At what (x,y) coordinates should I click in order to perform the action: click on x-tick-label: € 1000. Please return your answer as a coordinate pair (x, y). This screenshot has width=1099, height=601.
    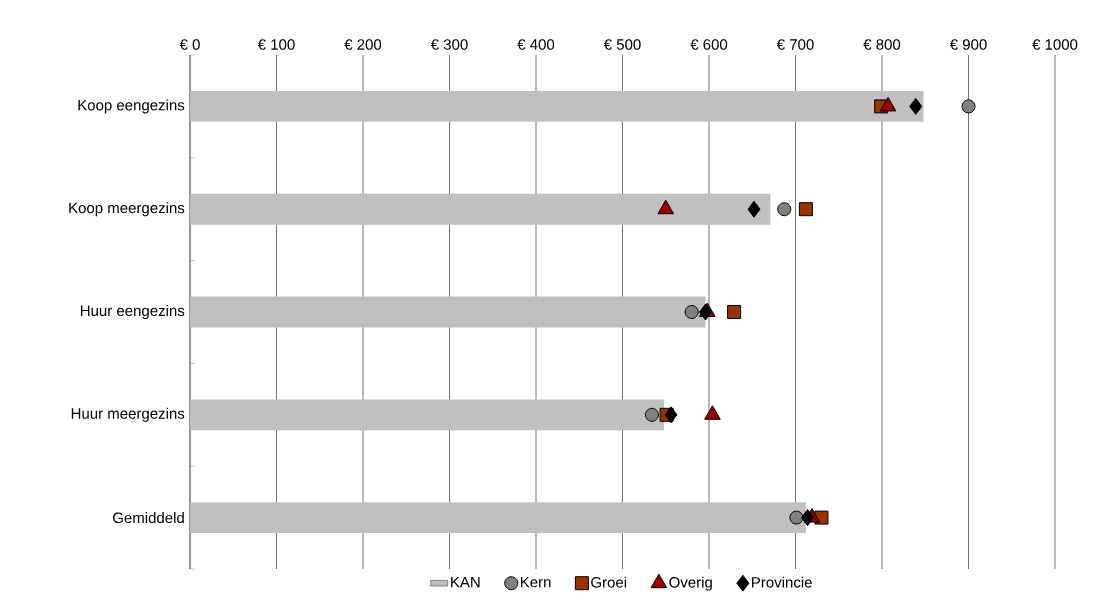
    Looking at the image, I should click on (1055, 44).